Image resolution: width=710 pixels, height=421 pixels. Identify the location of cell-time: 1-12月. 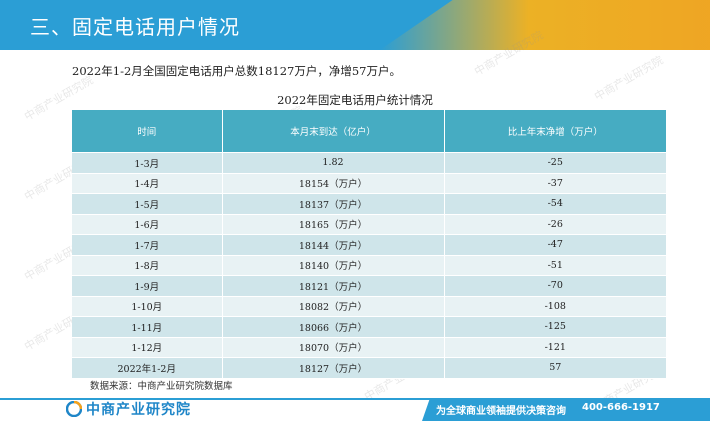
(147, 347).